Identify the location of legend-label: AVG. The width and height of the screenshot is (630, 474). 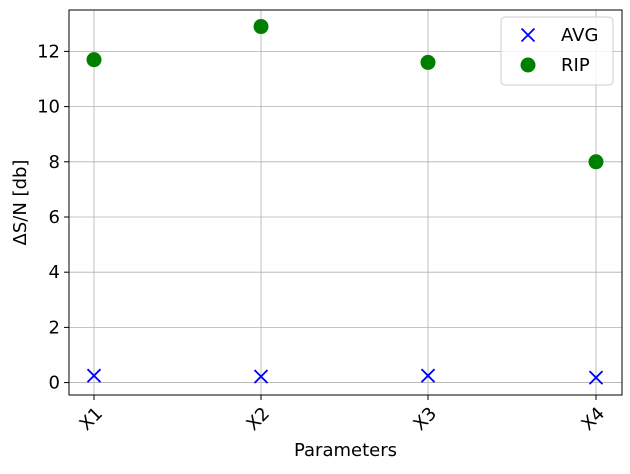
(579, 35).